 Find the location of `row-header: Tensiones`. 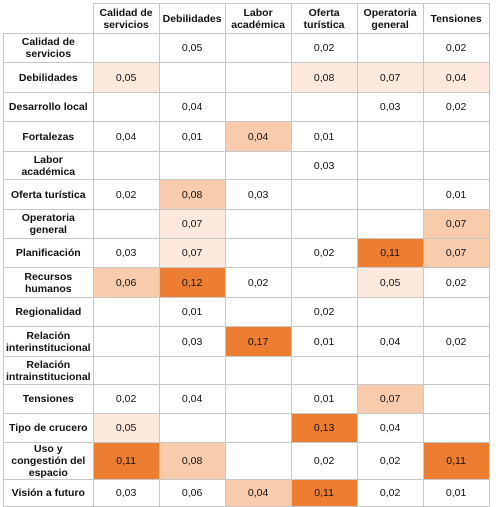

row-header: Tensiones is located at coordinates (48, 399).